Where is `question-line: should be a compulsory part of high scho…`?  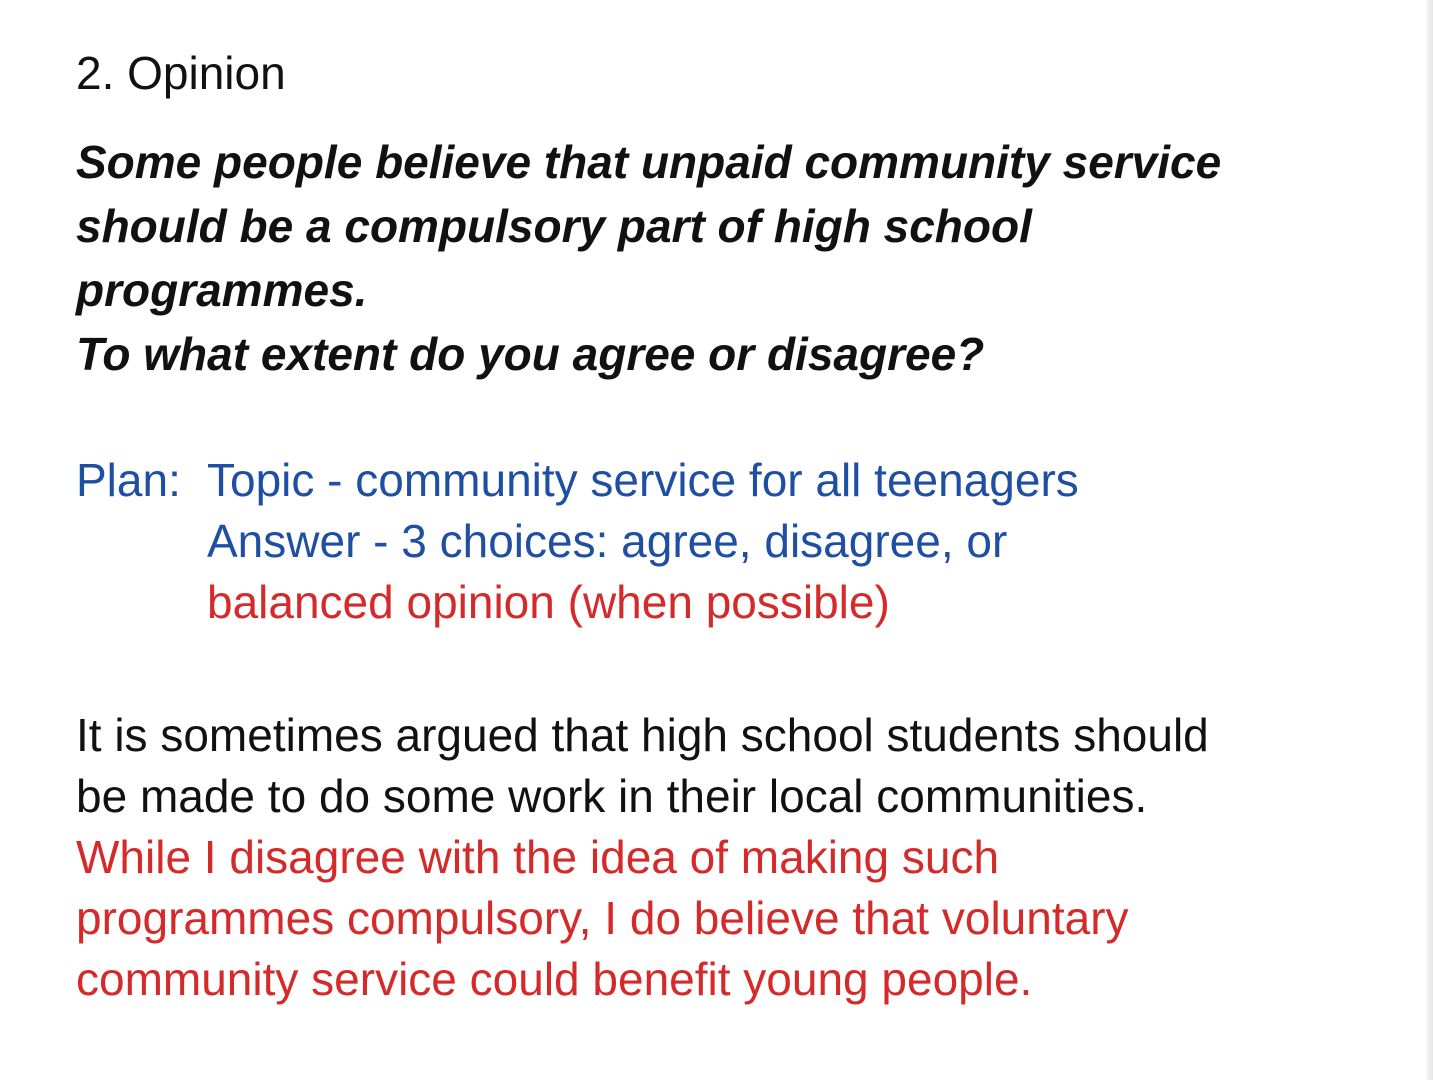
question-line: should be a compulsory part of high scho… is located at coordinates (554, 226).